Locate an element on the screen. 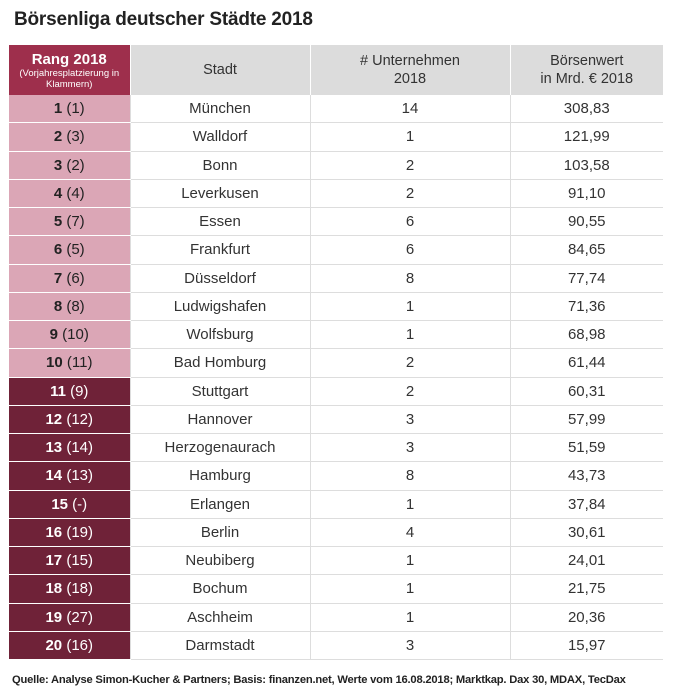  rank-cell: 5 (7) is located at coordinates (69, 222).